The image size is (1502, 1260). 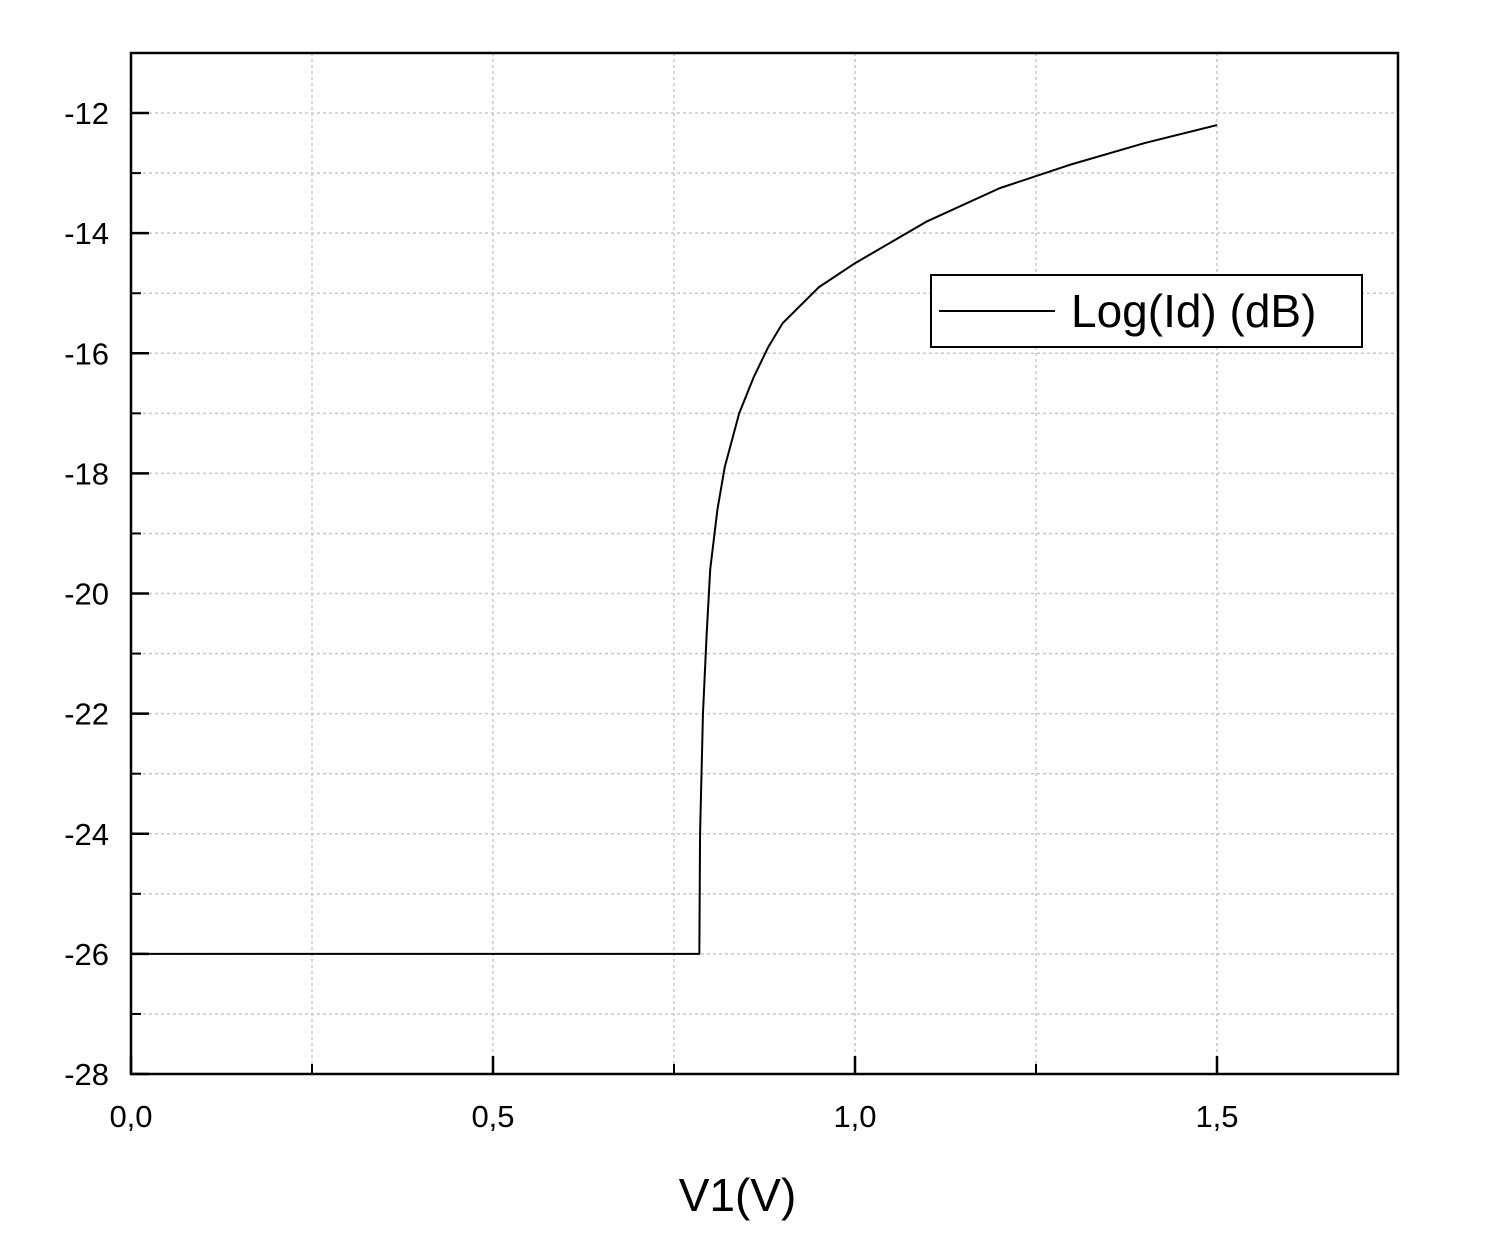 What do you see at coordinates (86, 353) in the screenshot?
I see `y-tick-label: -16` at bounding box center [86, 353].